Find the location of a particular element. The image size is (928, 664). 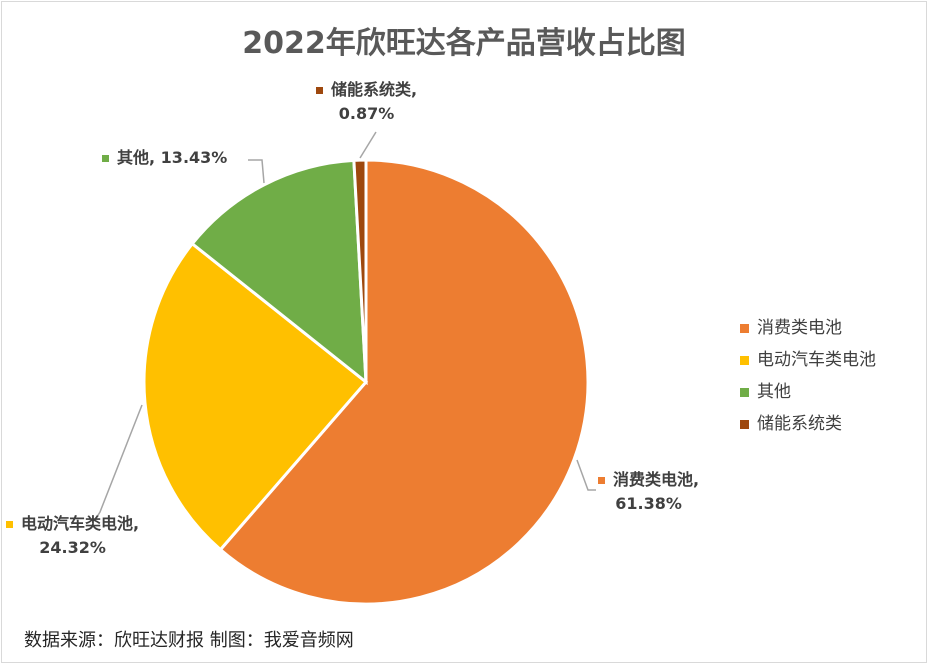

legend-item: 电动汽车类电池 is located at coordinates (808, 360).